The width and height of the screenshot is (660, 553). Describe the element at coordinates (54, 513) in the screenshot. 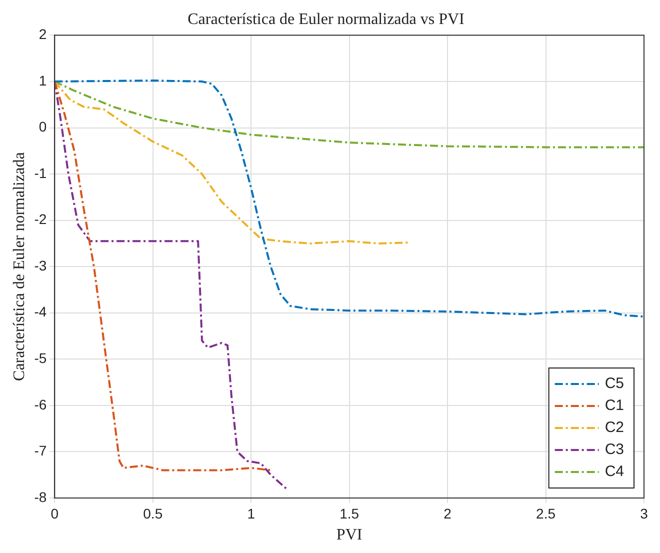

I see `x-tick-label: 0` at that location.